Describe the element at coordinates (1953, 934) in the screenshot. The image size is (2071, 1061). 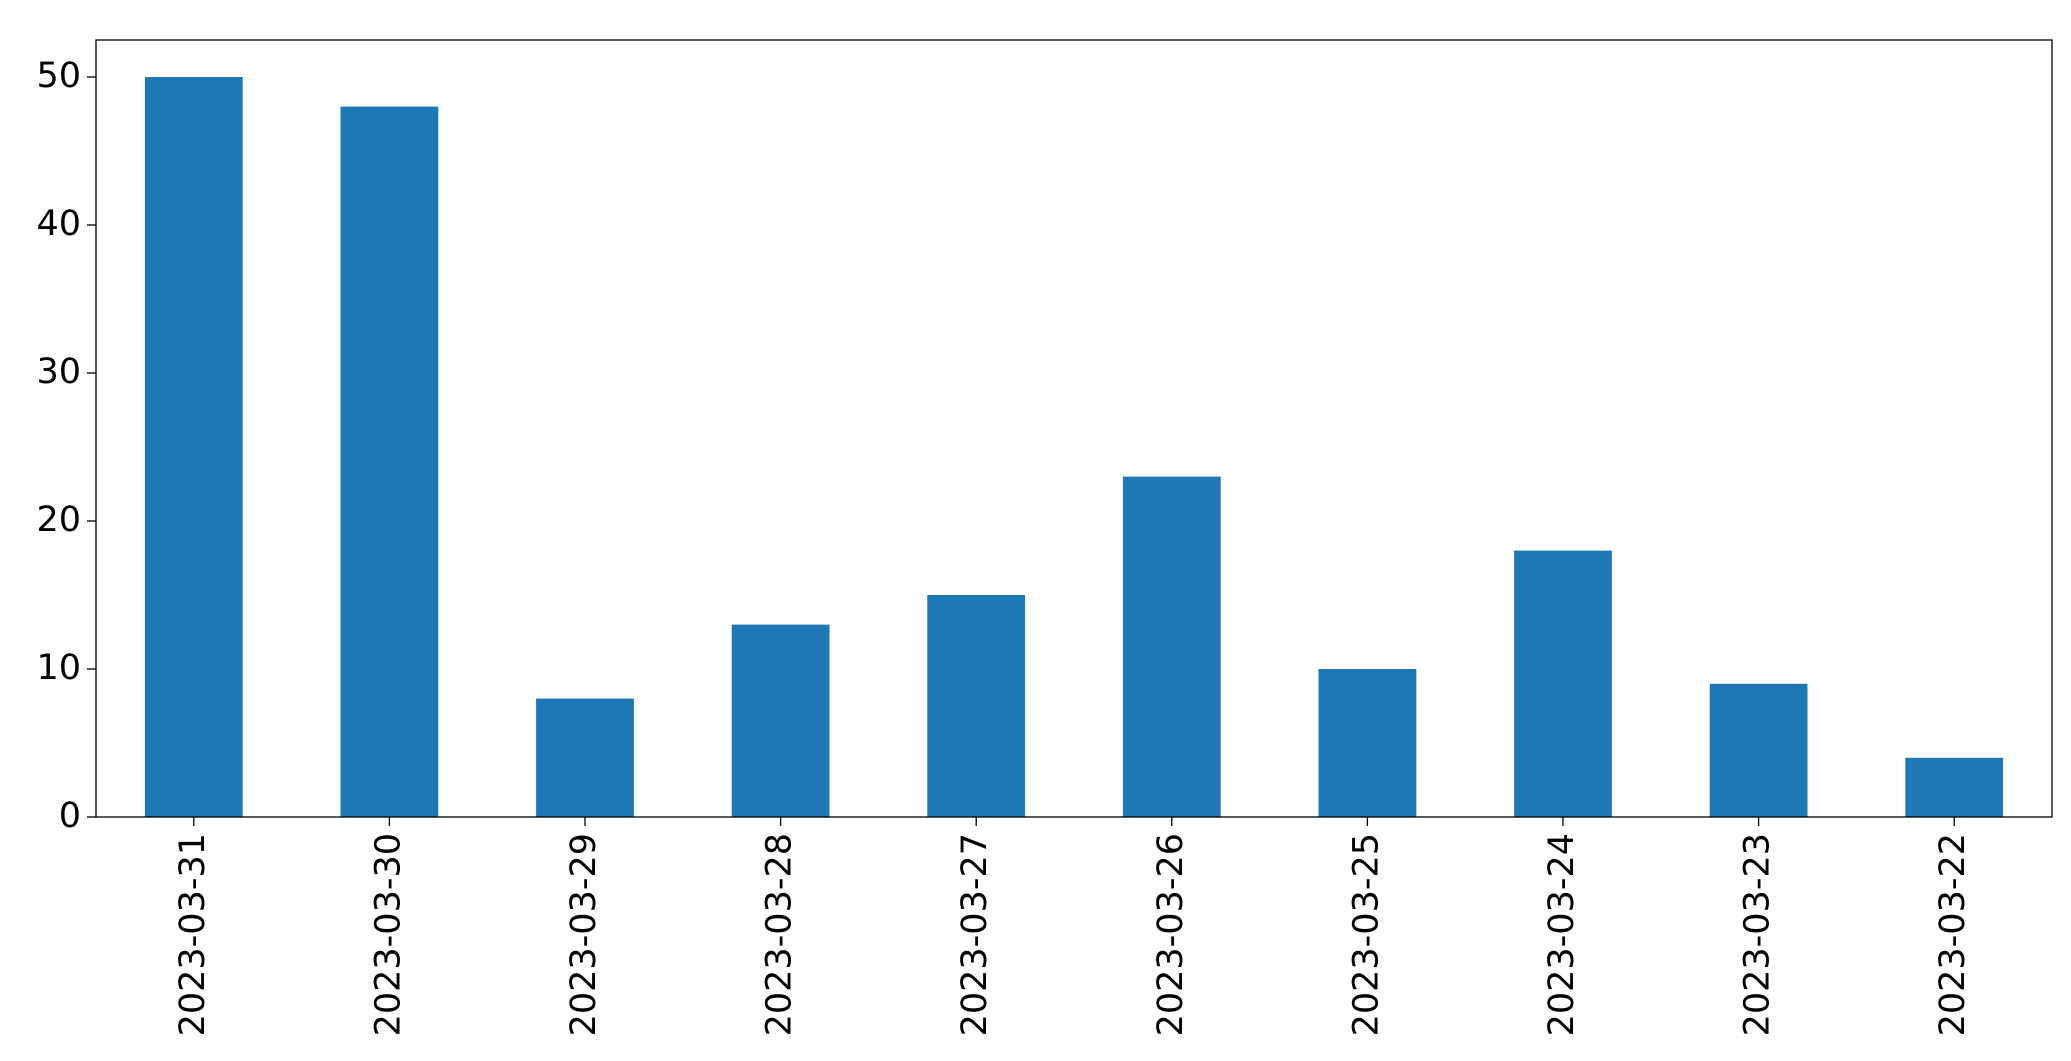
I see `x-tick-label: 2023-03-22` at that location.